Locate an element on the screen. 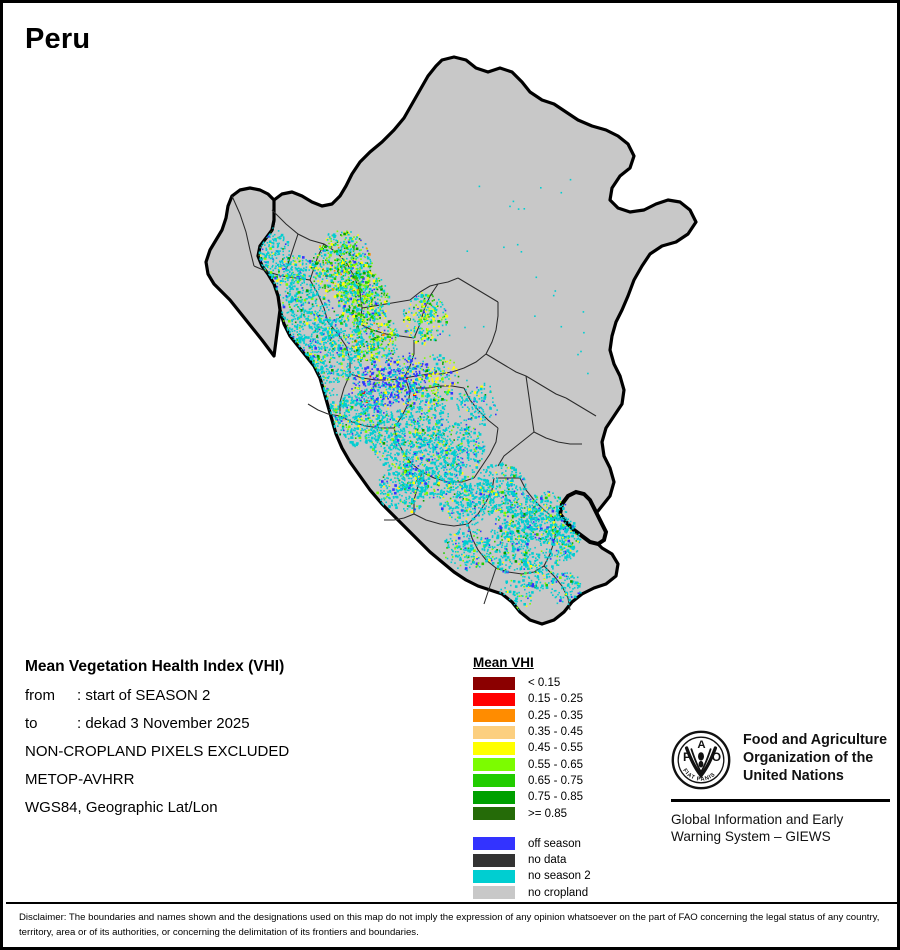  legend-class-label: < 0.15 is located at coordinates (544, 683).